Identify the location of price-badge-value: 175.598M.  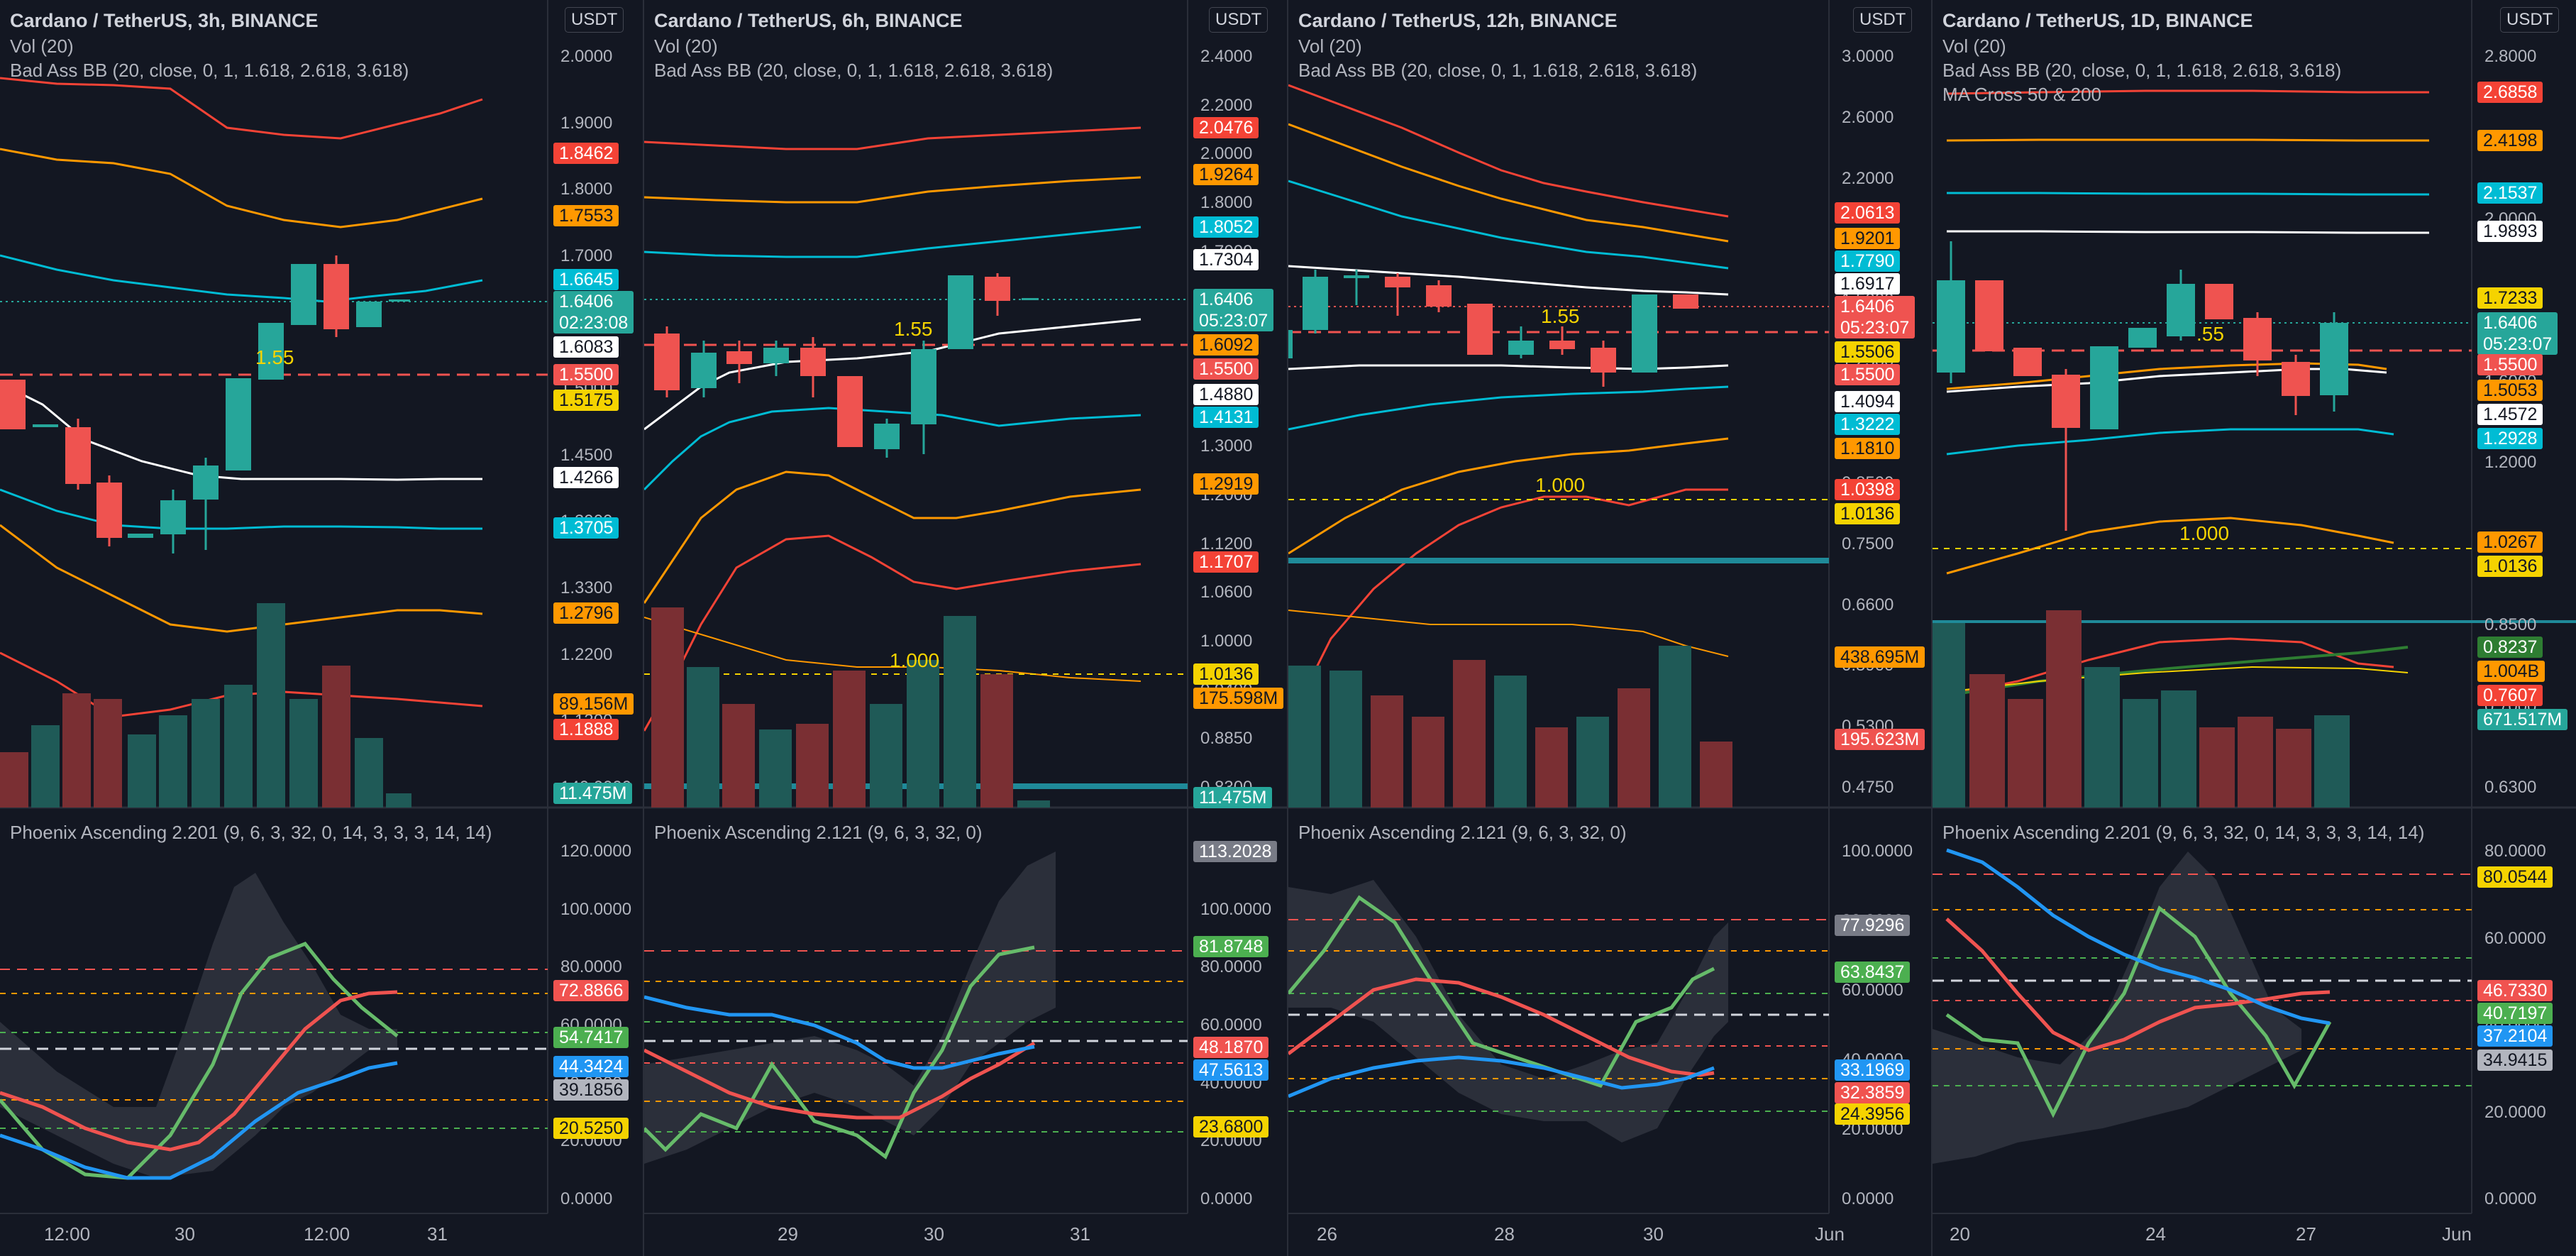
(1238, 698).